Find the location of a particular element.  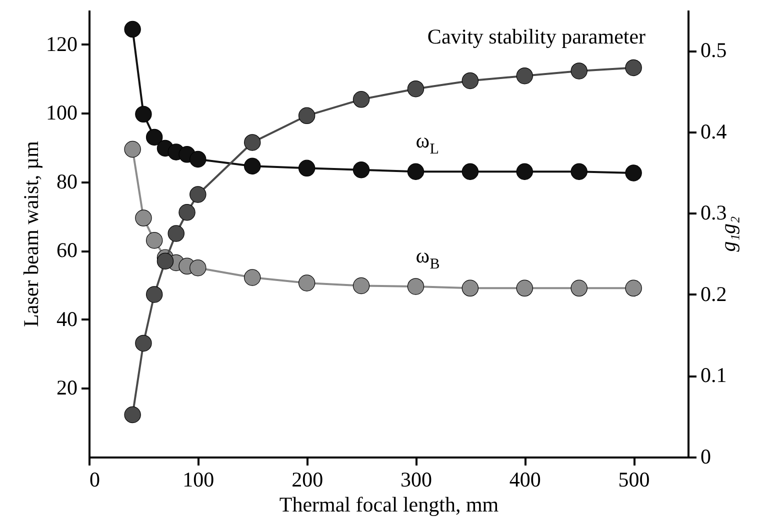

x-tick-label: 200 is located at coordinates (308, 480).